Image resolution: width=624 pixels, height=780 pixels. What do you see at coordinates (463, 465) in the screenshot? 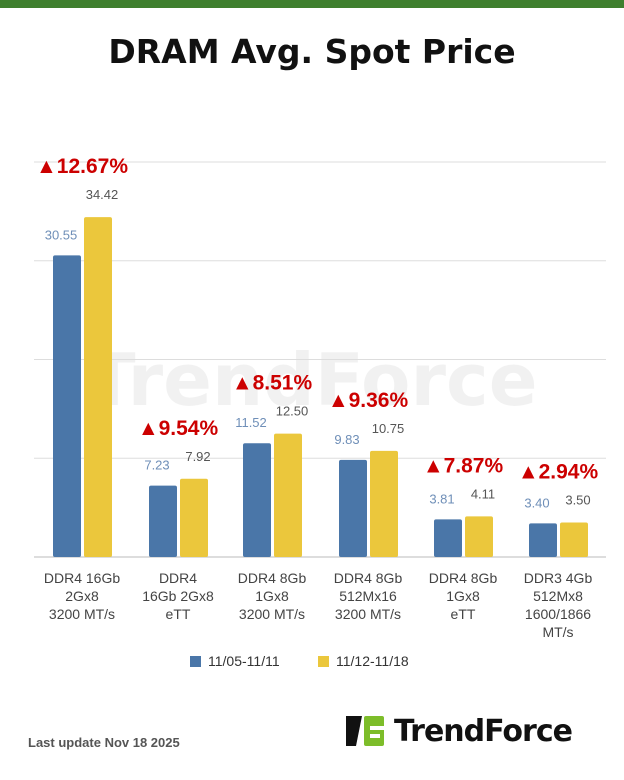
I see `change-label: ▲7.87%` at bounding box center [463, 465].